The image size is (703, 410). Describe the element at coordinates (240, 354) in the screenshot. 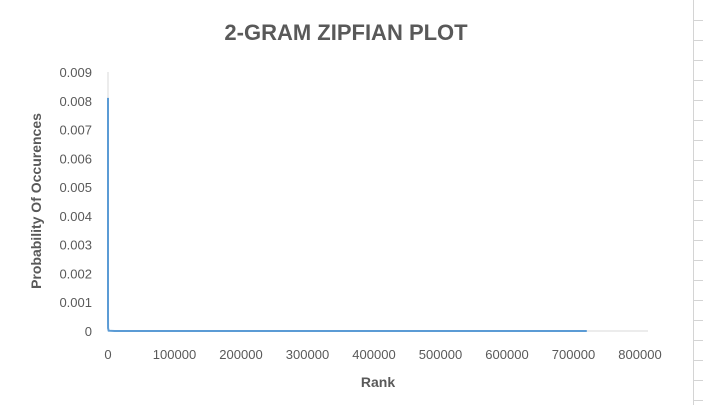

I see `x-tick-label: 200000` at that location.